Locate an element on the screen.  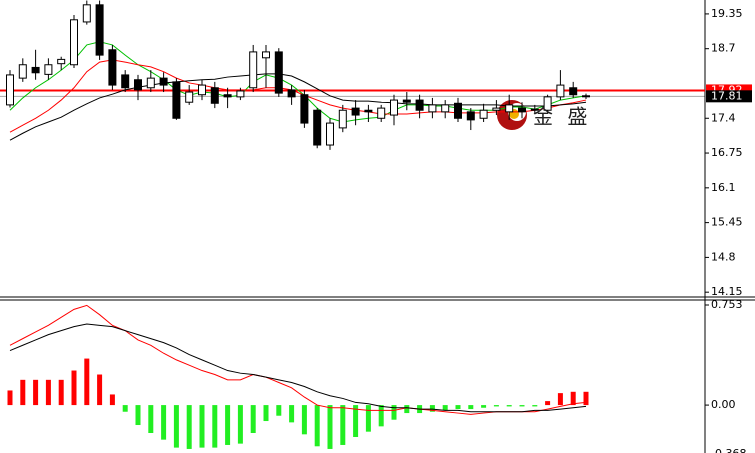
y-tick-label: 15.45 is located at coordinates (727, 222).